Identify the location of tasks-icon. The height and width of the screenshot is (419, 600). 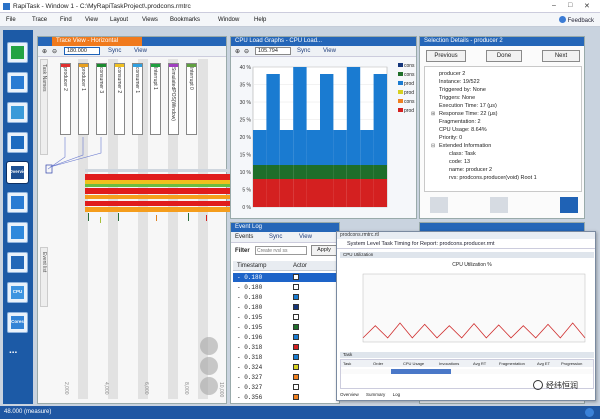
(17, 142).